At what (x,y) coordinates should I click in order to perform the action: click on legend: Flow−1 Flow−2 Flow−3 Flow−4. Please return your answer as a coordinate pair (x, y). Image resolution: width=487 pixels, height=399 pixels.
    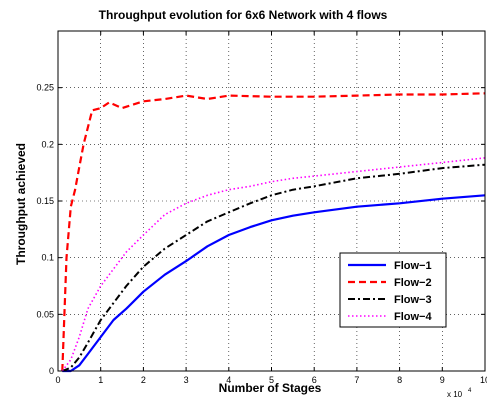
    Looking at the image, I should click on (393, 290).